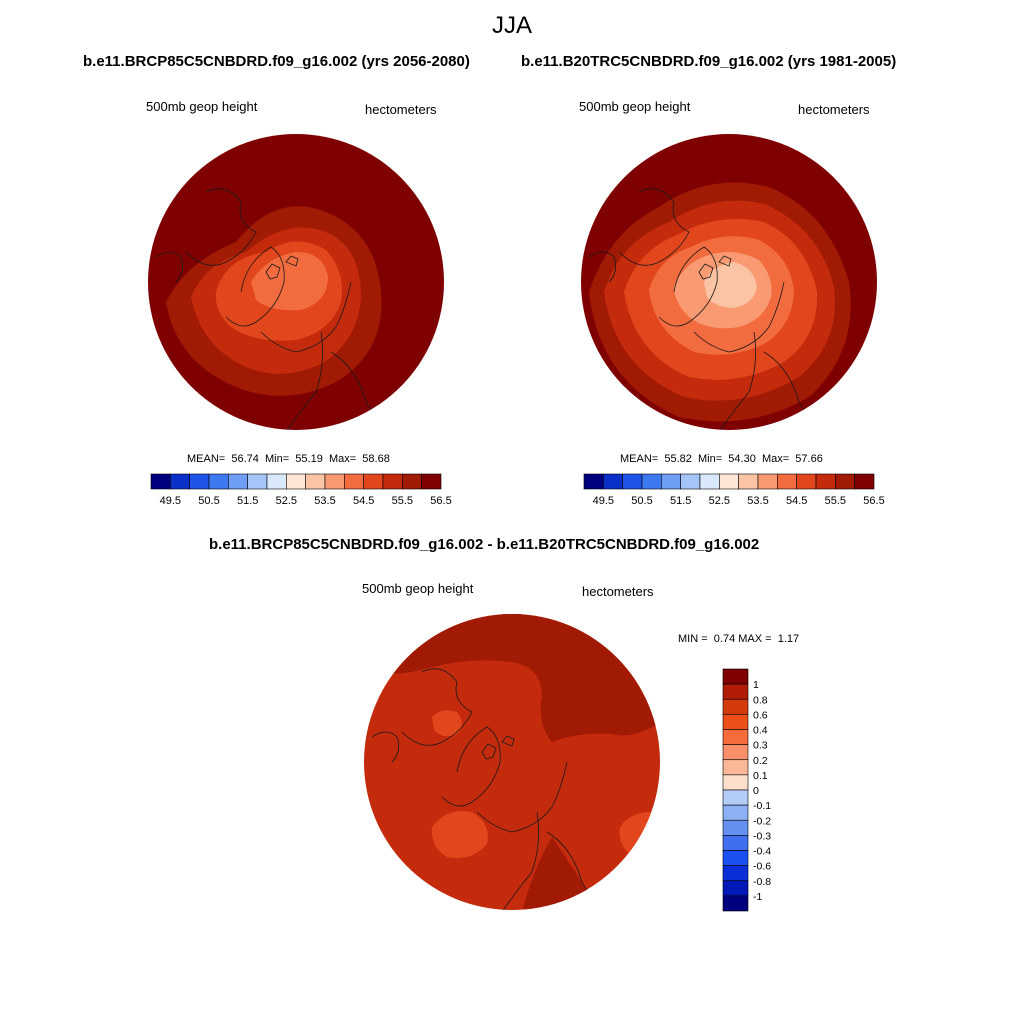 This screenshot has width=1024, height=1024. I want to click on diff-variable-label: 500mb geop height, so click(418, 588).